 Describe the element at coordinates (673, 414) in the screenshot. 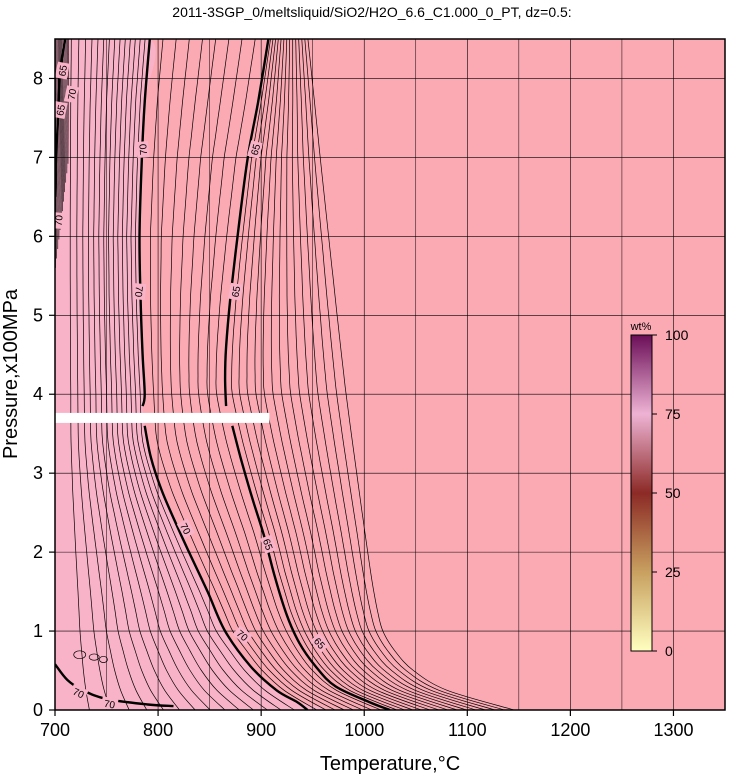

I see `colorbar-tick-label: 75` at that location.